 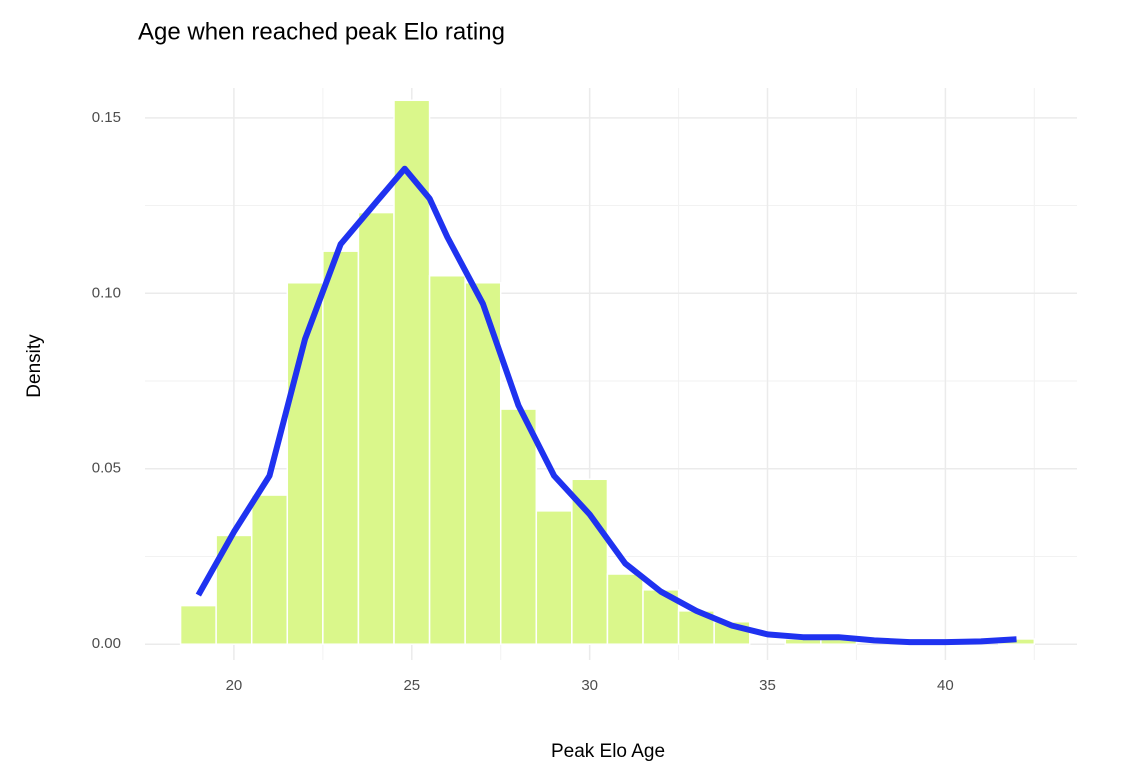 What do you see at coordinates (106, 292) in the screenshot?
I see `y-tick-label: 0.10` at bounding box center [106, 292].